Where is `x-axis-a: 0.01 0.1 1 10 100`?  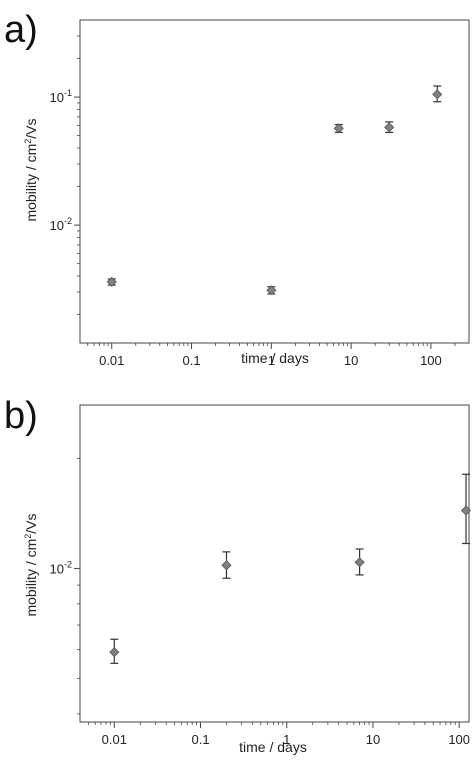
x-axis-a: 0.01 0.1 1 10 100 is located at coordinates (271, 355).